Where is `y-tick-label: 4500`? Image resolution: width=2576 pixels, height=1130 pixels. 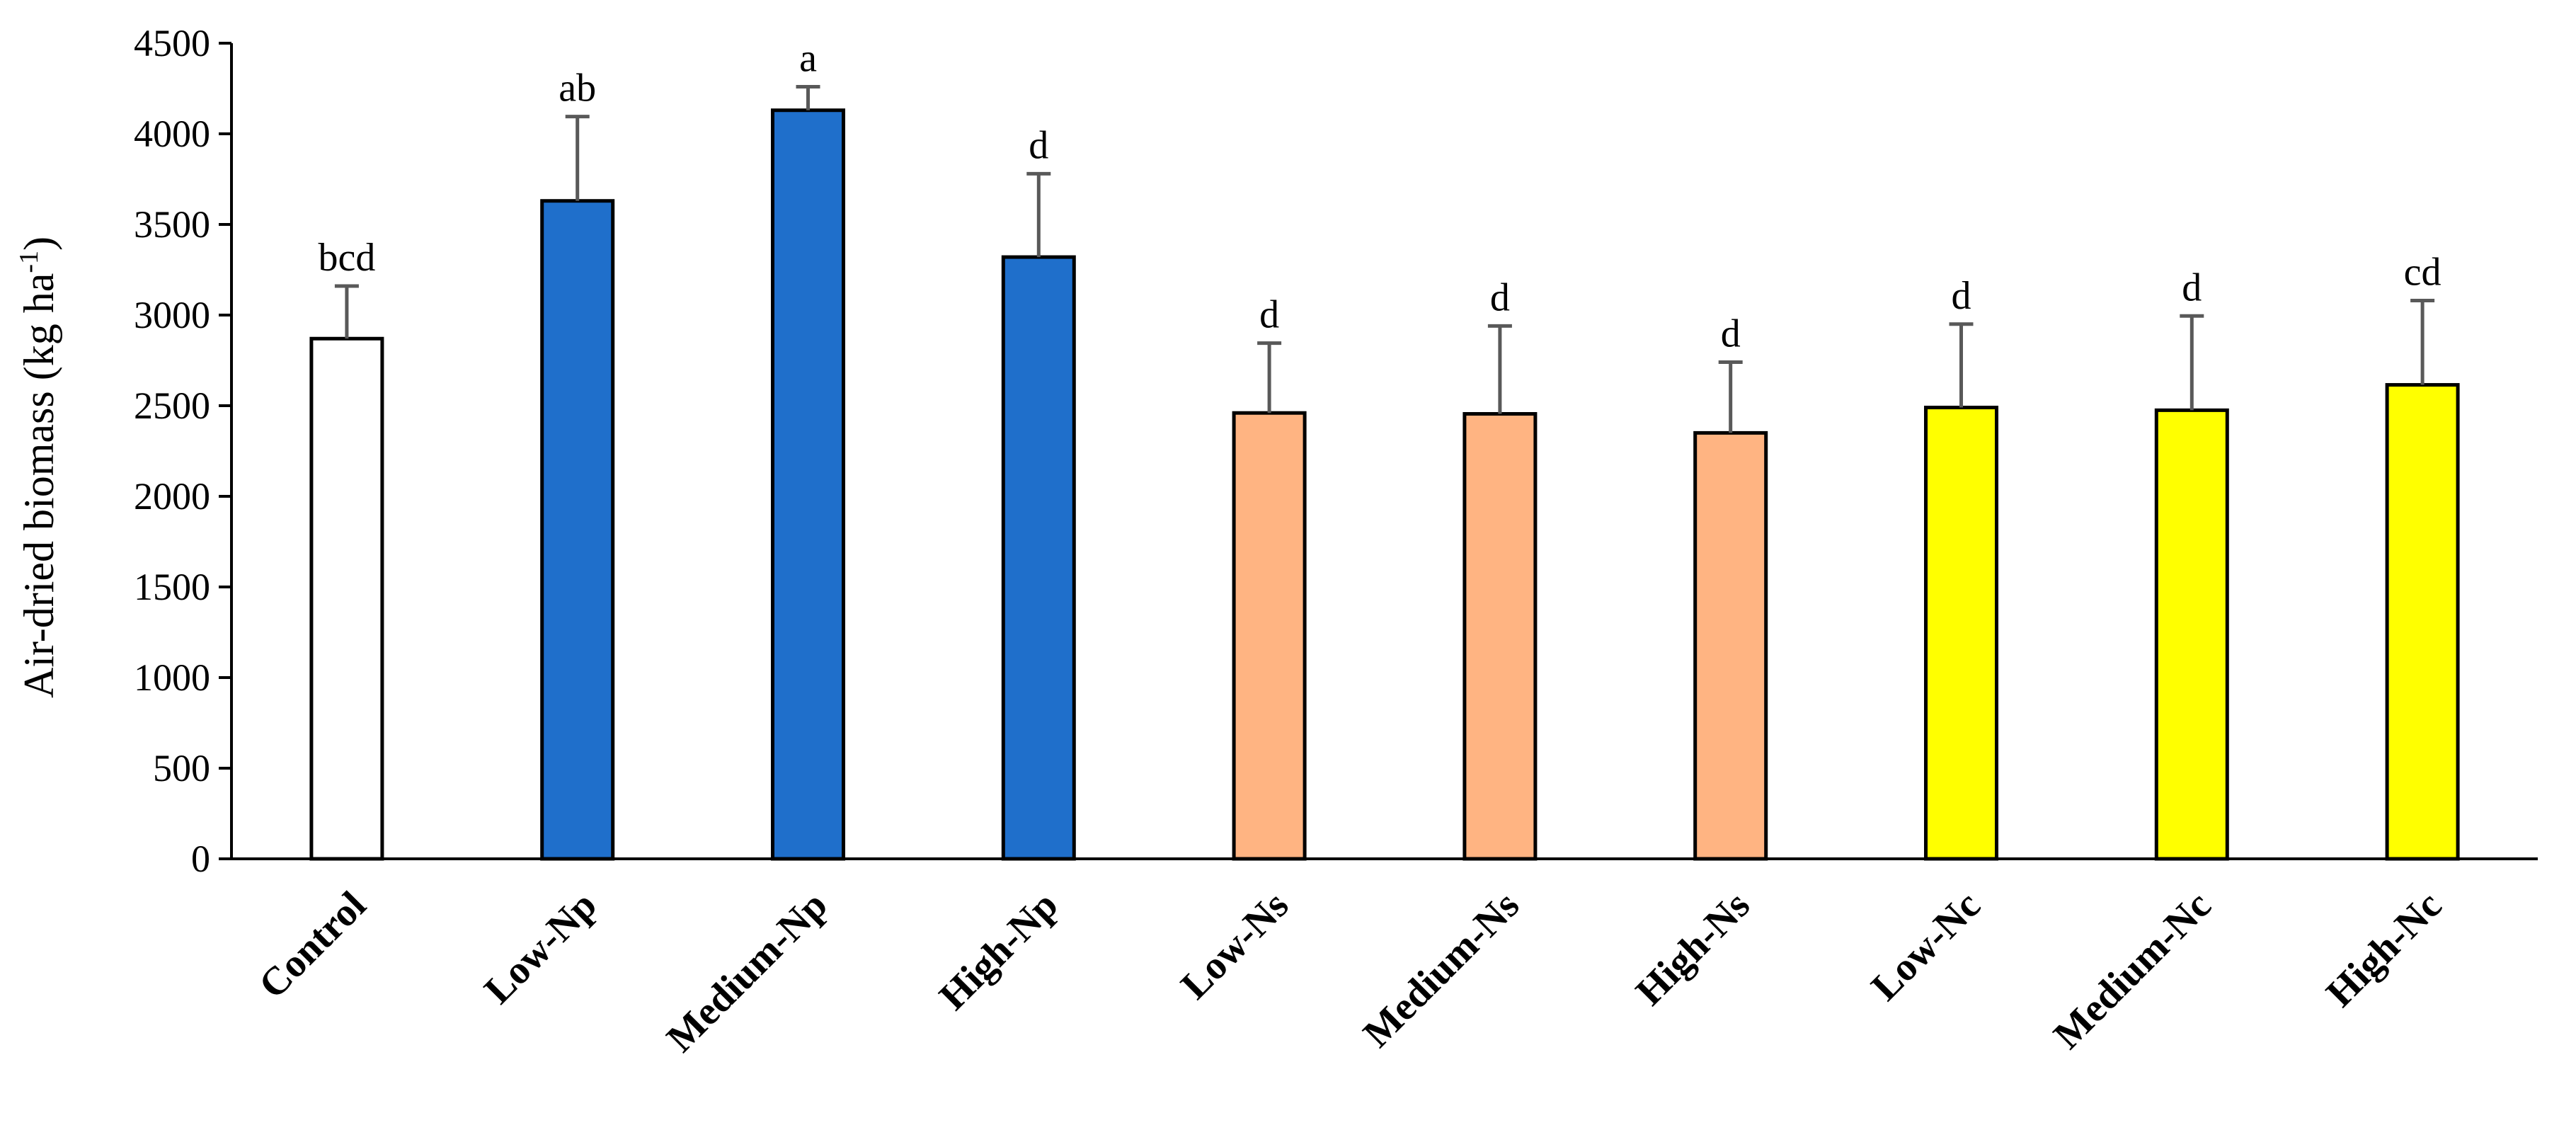 y-tick-label: 4500 is located at coordinates (172, 43).